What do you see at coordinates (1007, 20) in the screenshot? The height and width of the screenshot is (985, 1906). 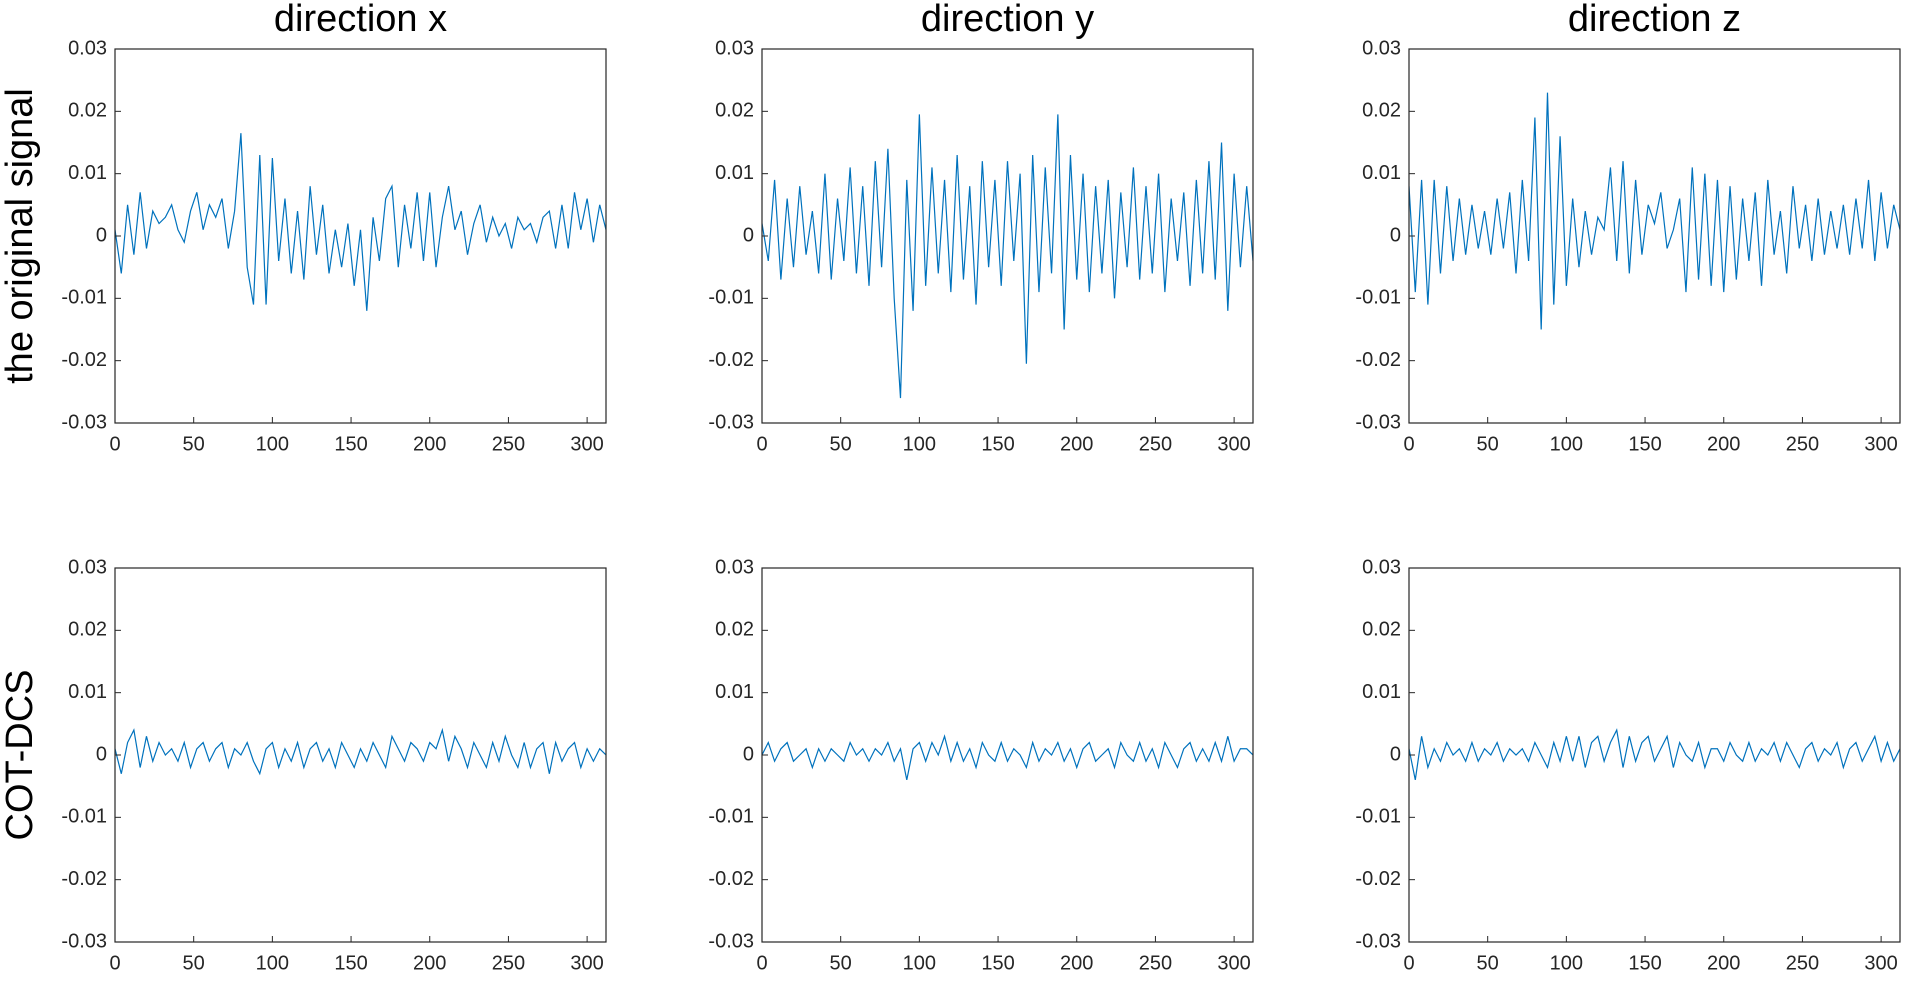 I see `subplot-title: direction y` at bounding box center [1007, 20].